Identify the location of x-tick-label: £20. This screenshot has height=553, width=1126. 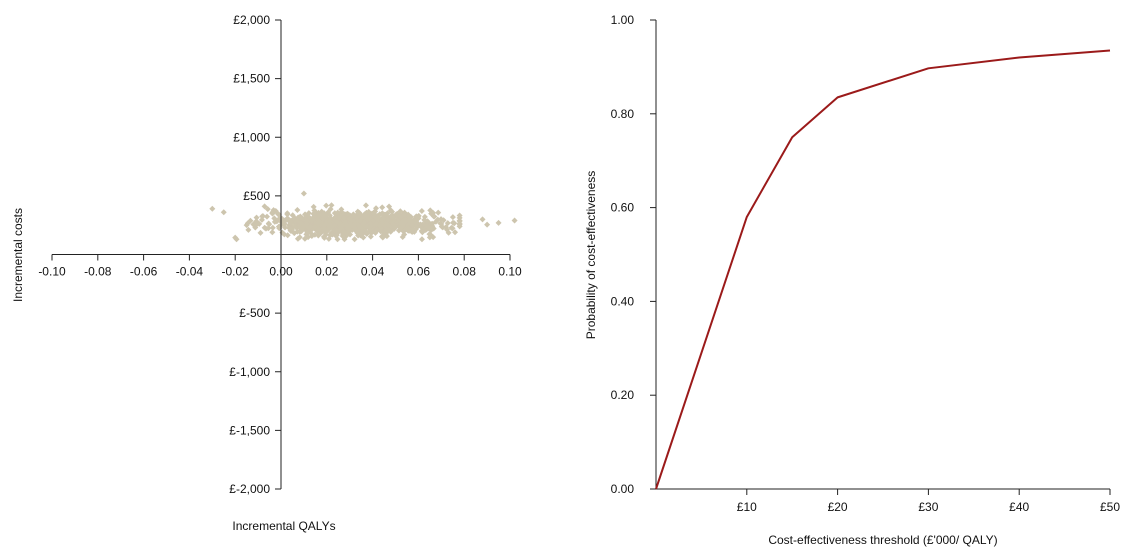
(838, 507).